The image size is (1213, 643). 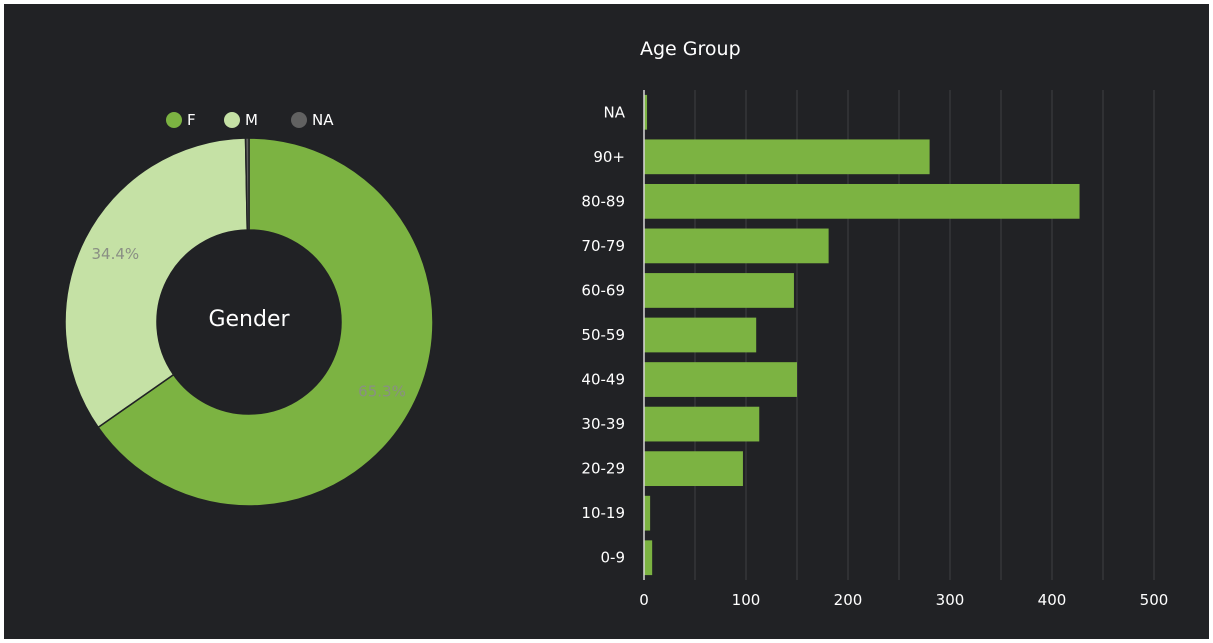 What do you see at coordinates (609, 157) in the screenshot?
I see `category-label-90+: 90+` at bounding box center [609, 157].